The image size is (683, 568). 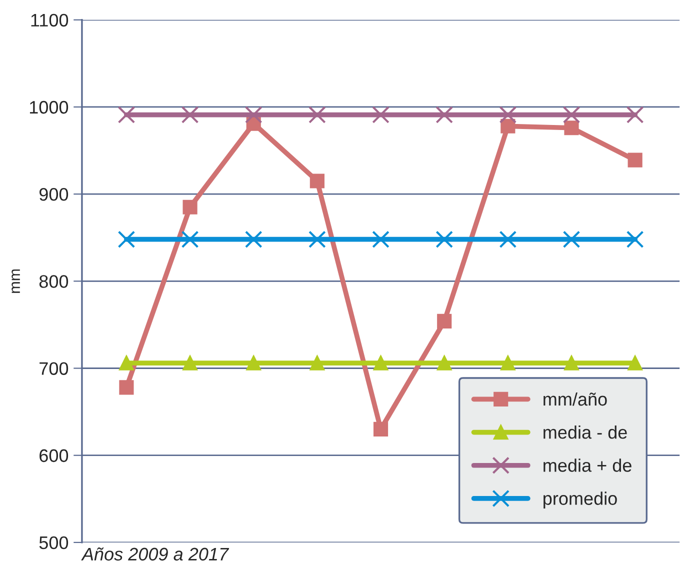 What do you see at coordinates (575, 399) in the screenshot?
I see `legend-label: mm/año` at bounding box center [575, 399].